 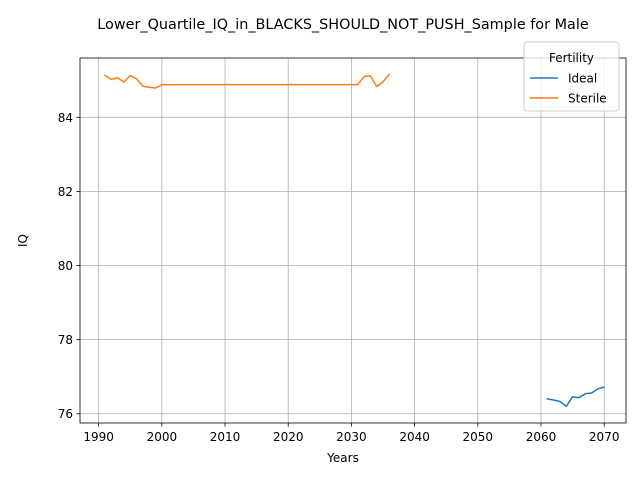 I want to click on legend: Fertility Ideal Sterile, so click(x=571, y=76).